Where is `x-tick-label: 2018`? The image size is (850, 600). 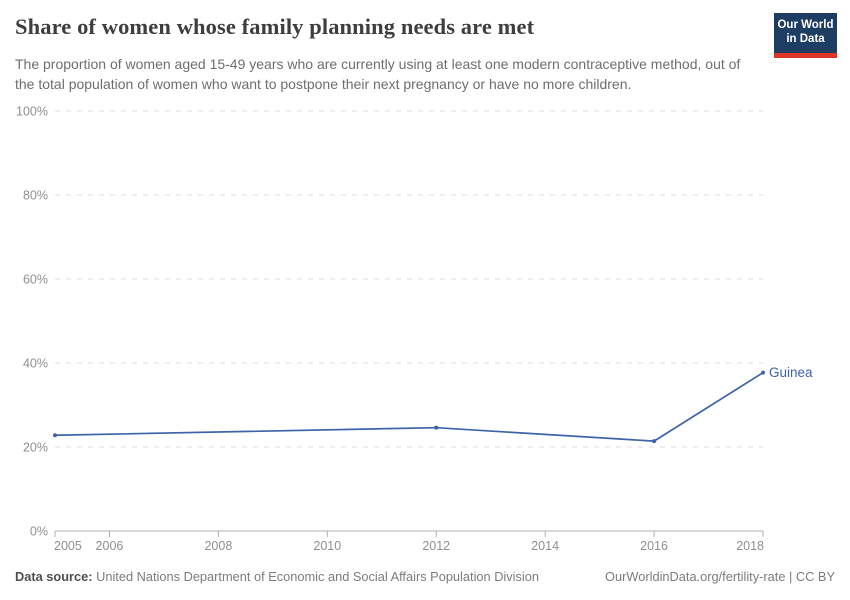
x-tick-label: 2018 is located at coordinates (750, 546).